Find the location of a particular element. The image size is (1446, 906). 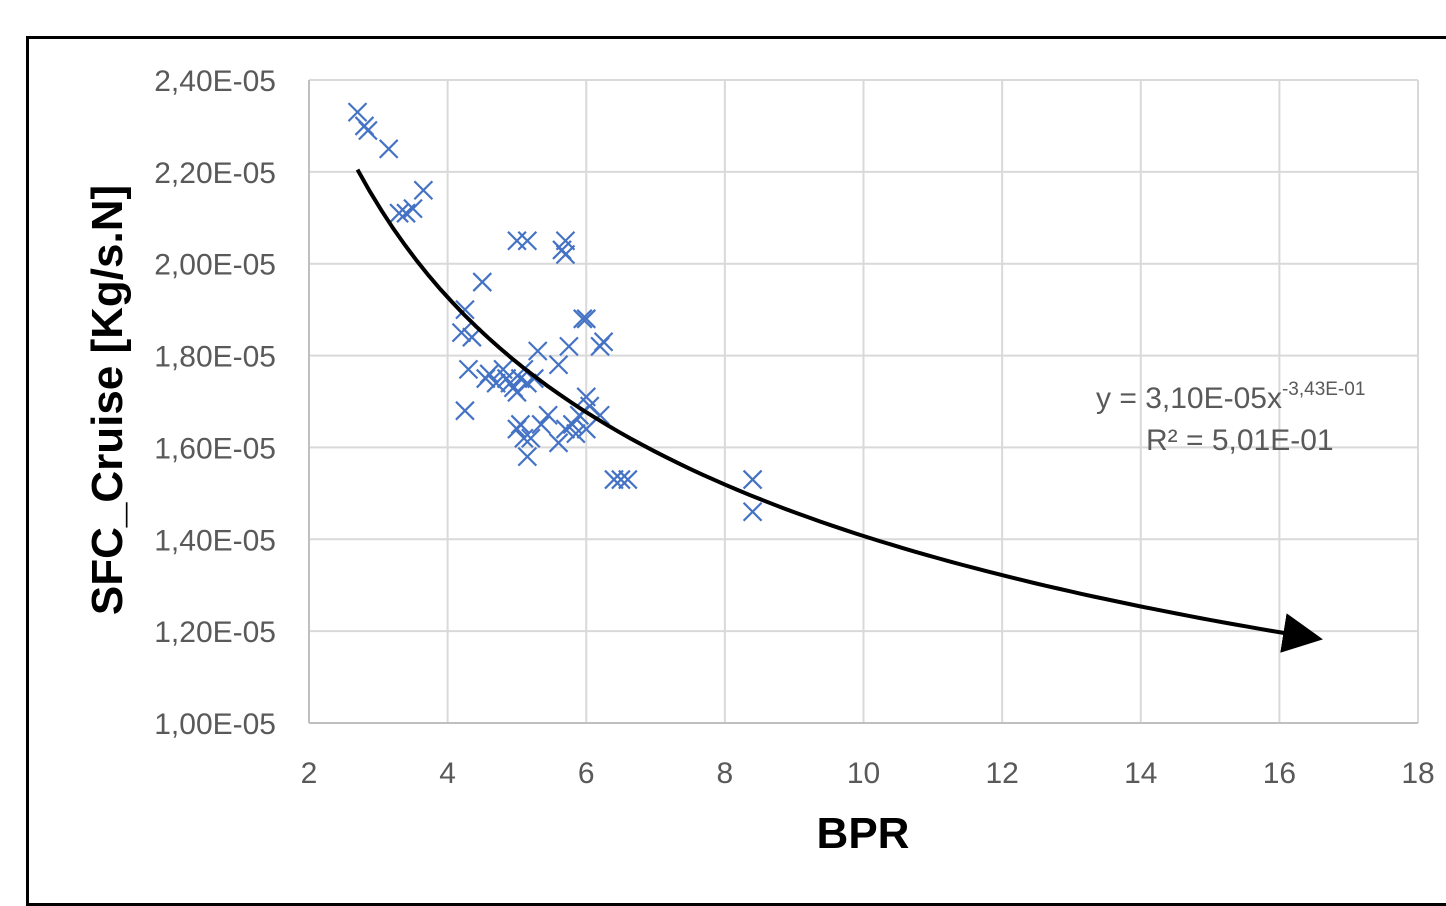

y-tick-label: 1,20E-05 is located at coordinates (215, 632).